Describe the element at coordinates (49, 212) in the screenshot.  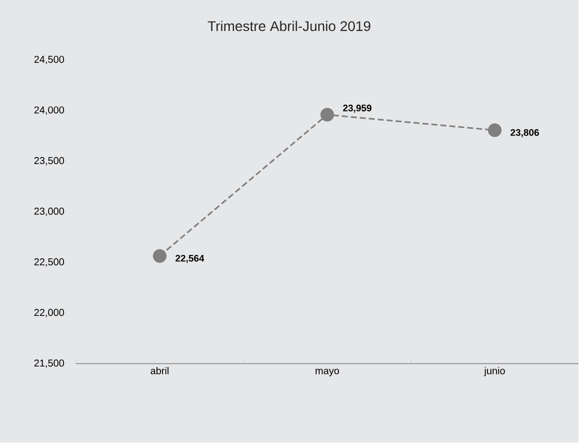
I see `y-tick-label: 23,000` at that location.